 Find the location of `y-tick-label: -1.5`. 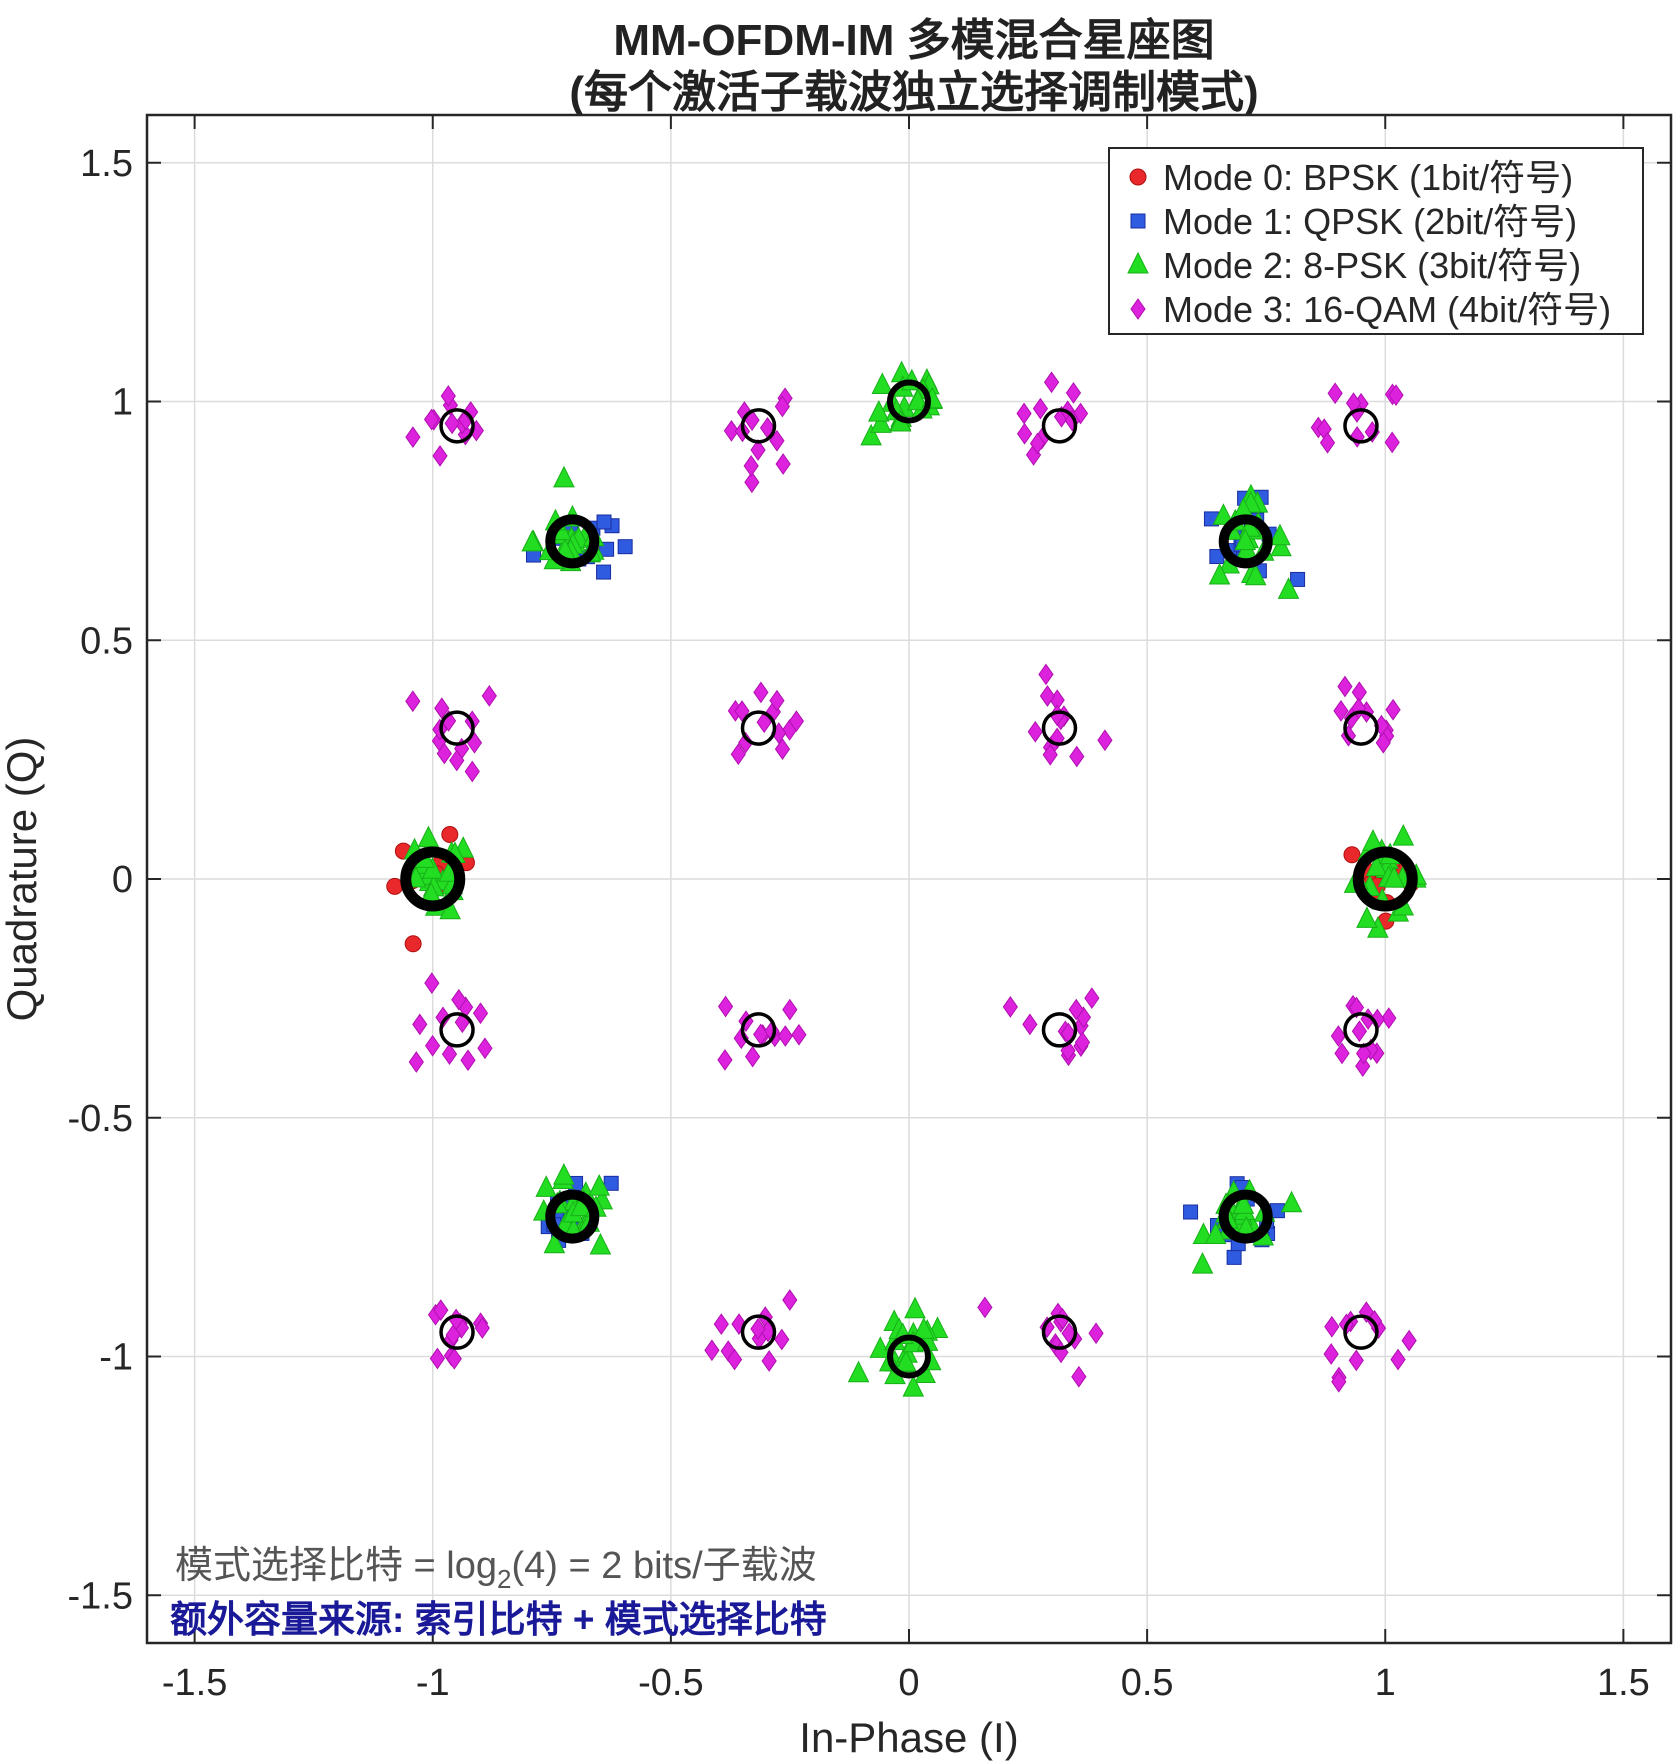

y-tick-label: -1.5 is located at coordinates (100, 1596).